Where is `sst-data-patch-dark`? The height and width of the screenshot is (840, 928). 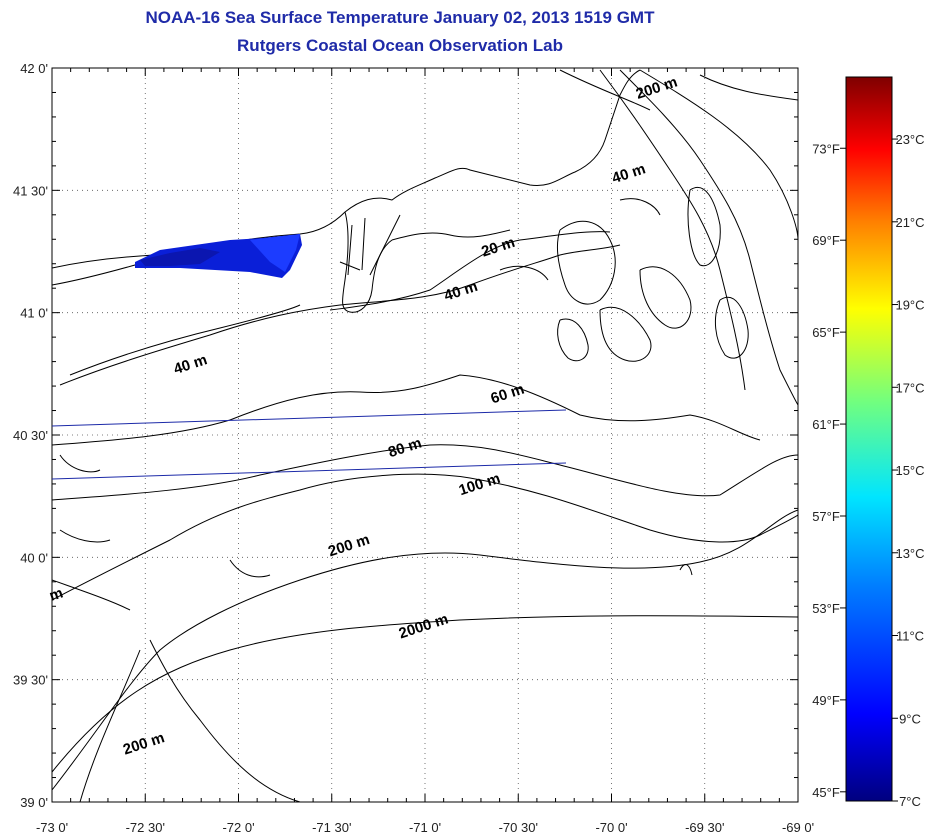
sst-data-patch-dark is located at coordinates (180, 257).